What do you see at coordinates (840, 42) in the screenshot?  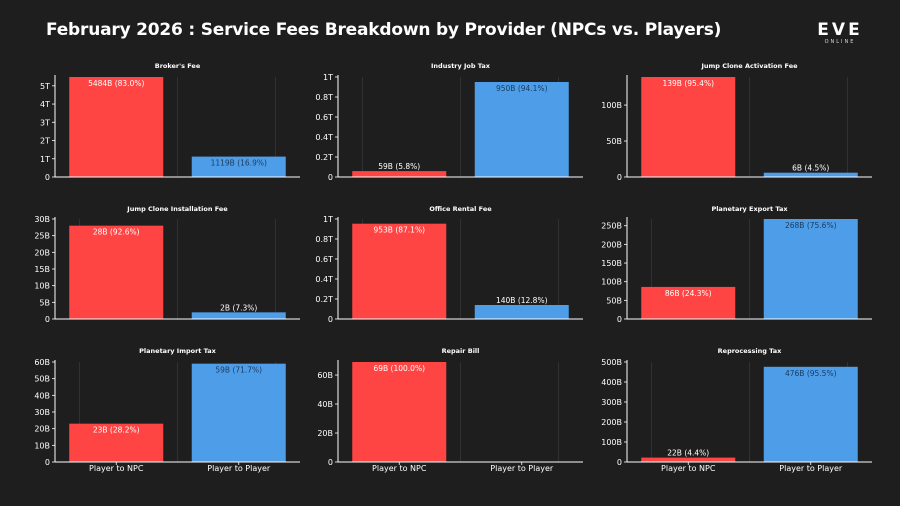 I see `logo-subtext: ONLINE` at bounding box center [840, 42].